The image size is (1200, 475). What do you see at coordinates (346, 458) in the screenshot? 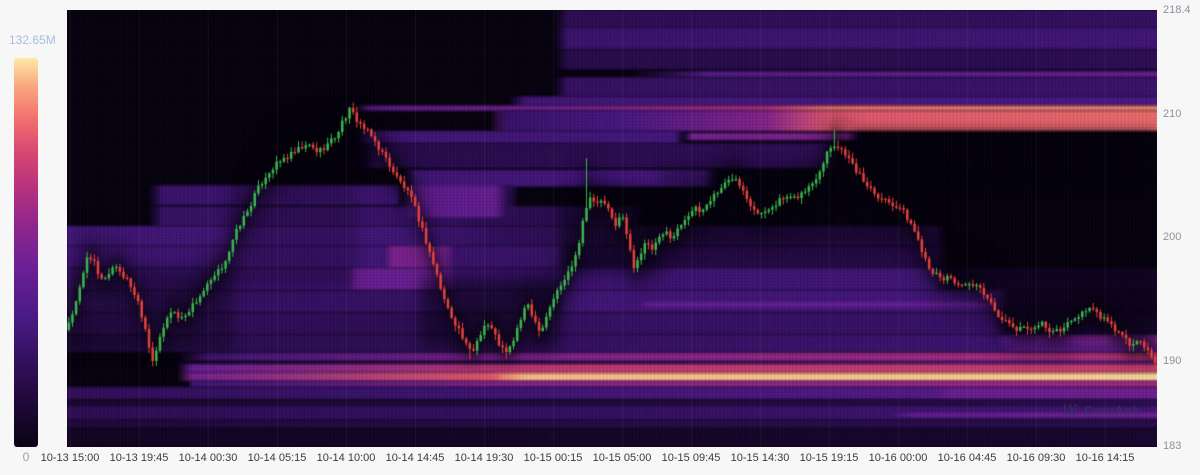
I see `x-axis-label: 10-14 10:00` at bounding box center [346, 458].